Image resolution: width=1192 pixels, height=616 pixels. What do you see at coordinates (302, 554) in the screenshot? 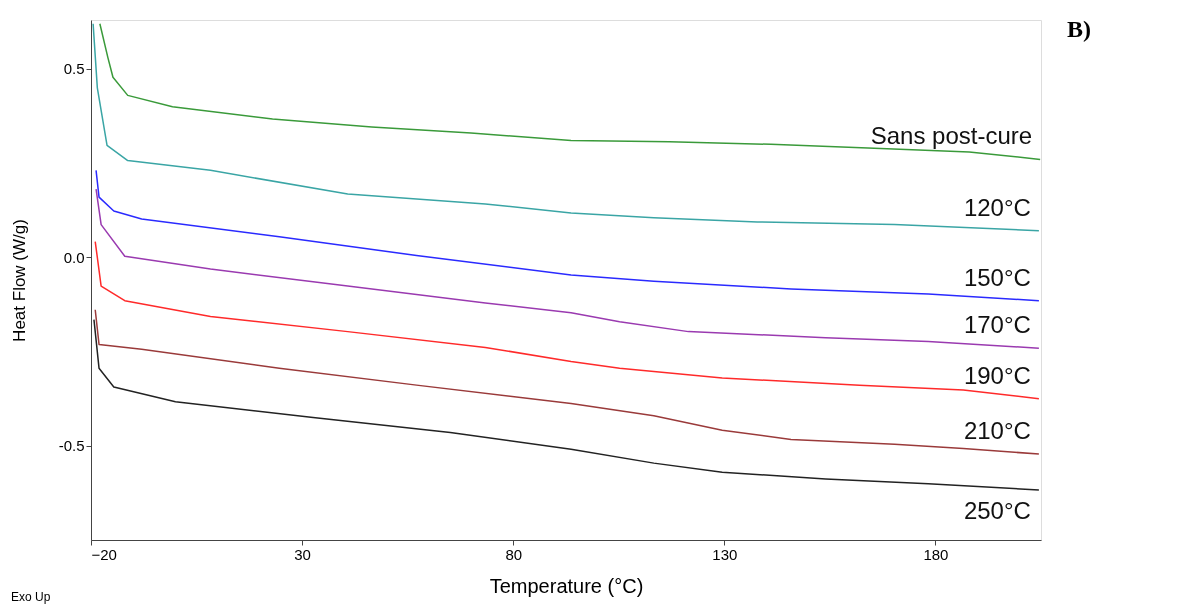
I see `x-tick-label: 30` at bounding box center [302, 554].